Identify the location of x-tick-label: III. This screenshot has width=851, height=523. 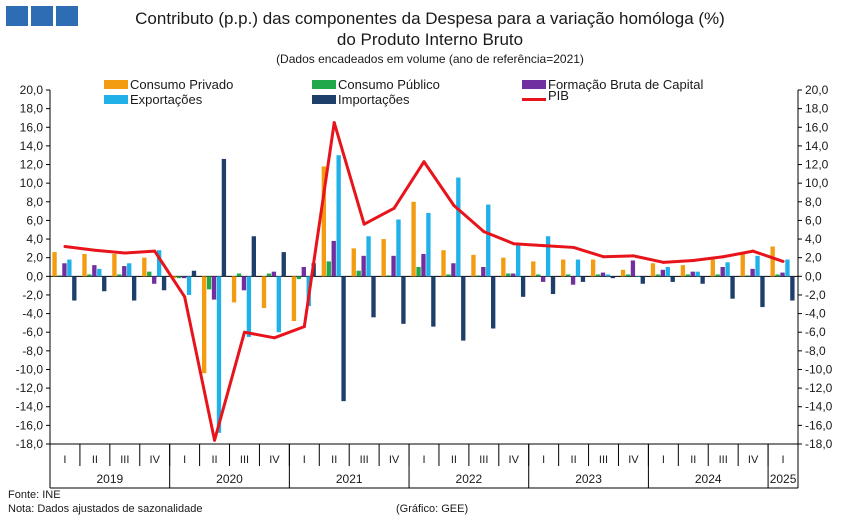
(124, 460).